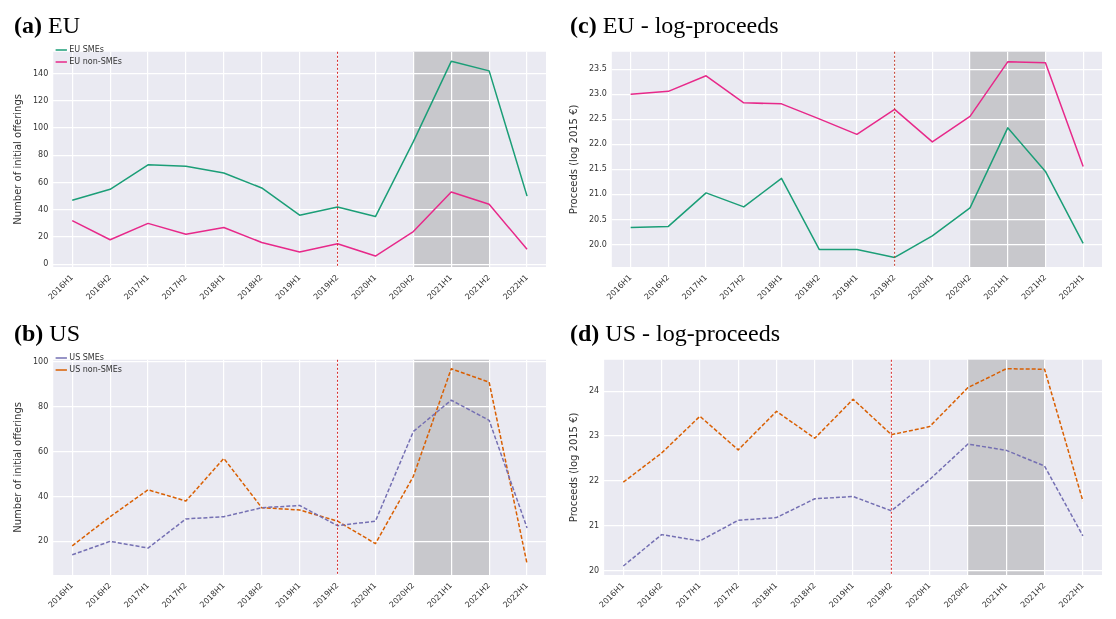 The height and width of the screenshot is (619, 1116). I want to click on y-tick-label: 21.0, so click(598, 194).